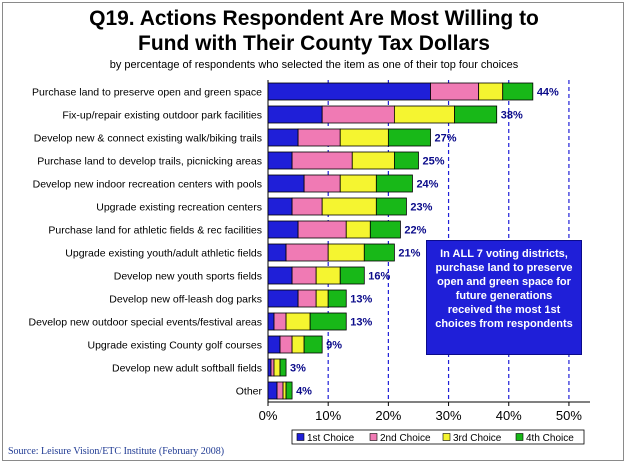 The image size is (628, 465). Describe the element at coordinates (509, 415) in the screenshot. I see `x-tick-label: 40%` at that location.